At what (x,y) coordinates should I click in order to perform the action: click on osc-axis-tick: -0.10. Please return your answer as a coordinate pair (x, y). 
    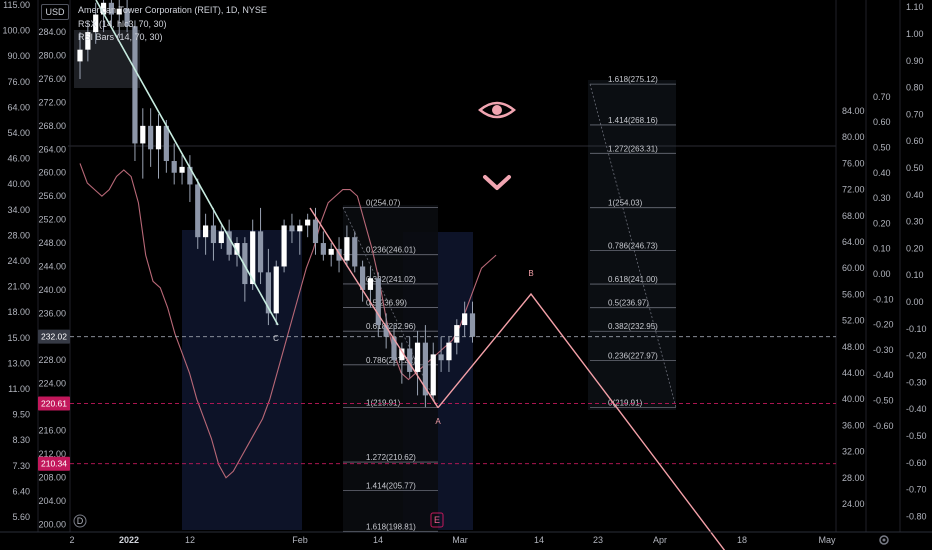
    Looking at the image, I should click on (883, 299).